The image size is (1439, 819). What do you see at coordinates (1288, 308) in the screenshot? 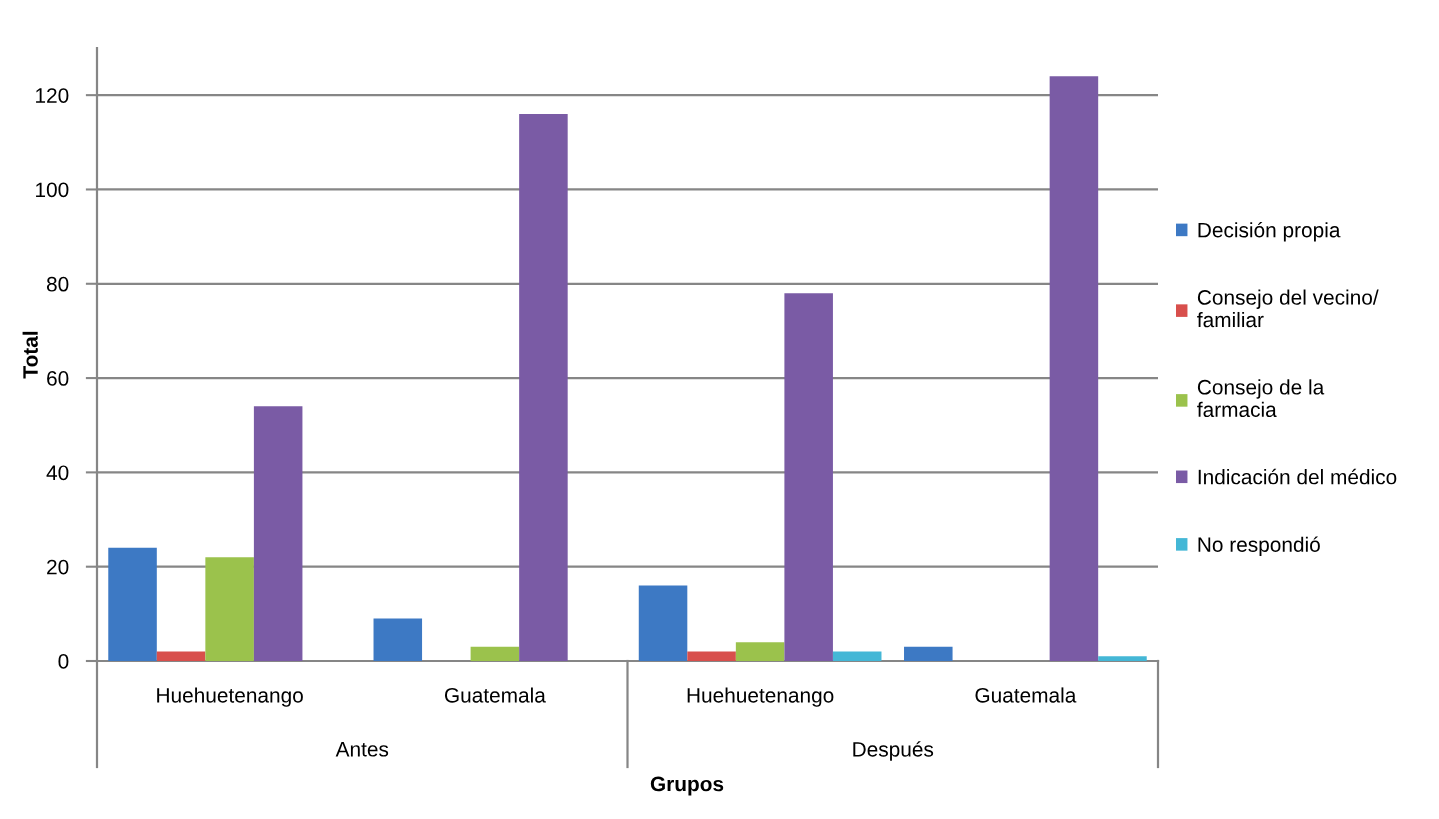
I see `legend-label: Consejo del vecino/ familiar` at bounding box center [1288, 308].